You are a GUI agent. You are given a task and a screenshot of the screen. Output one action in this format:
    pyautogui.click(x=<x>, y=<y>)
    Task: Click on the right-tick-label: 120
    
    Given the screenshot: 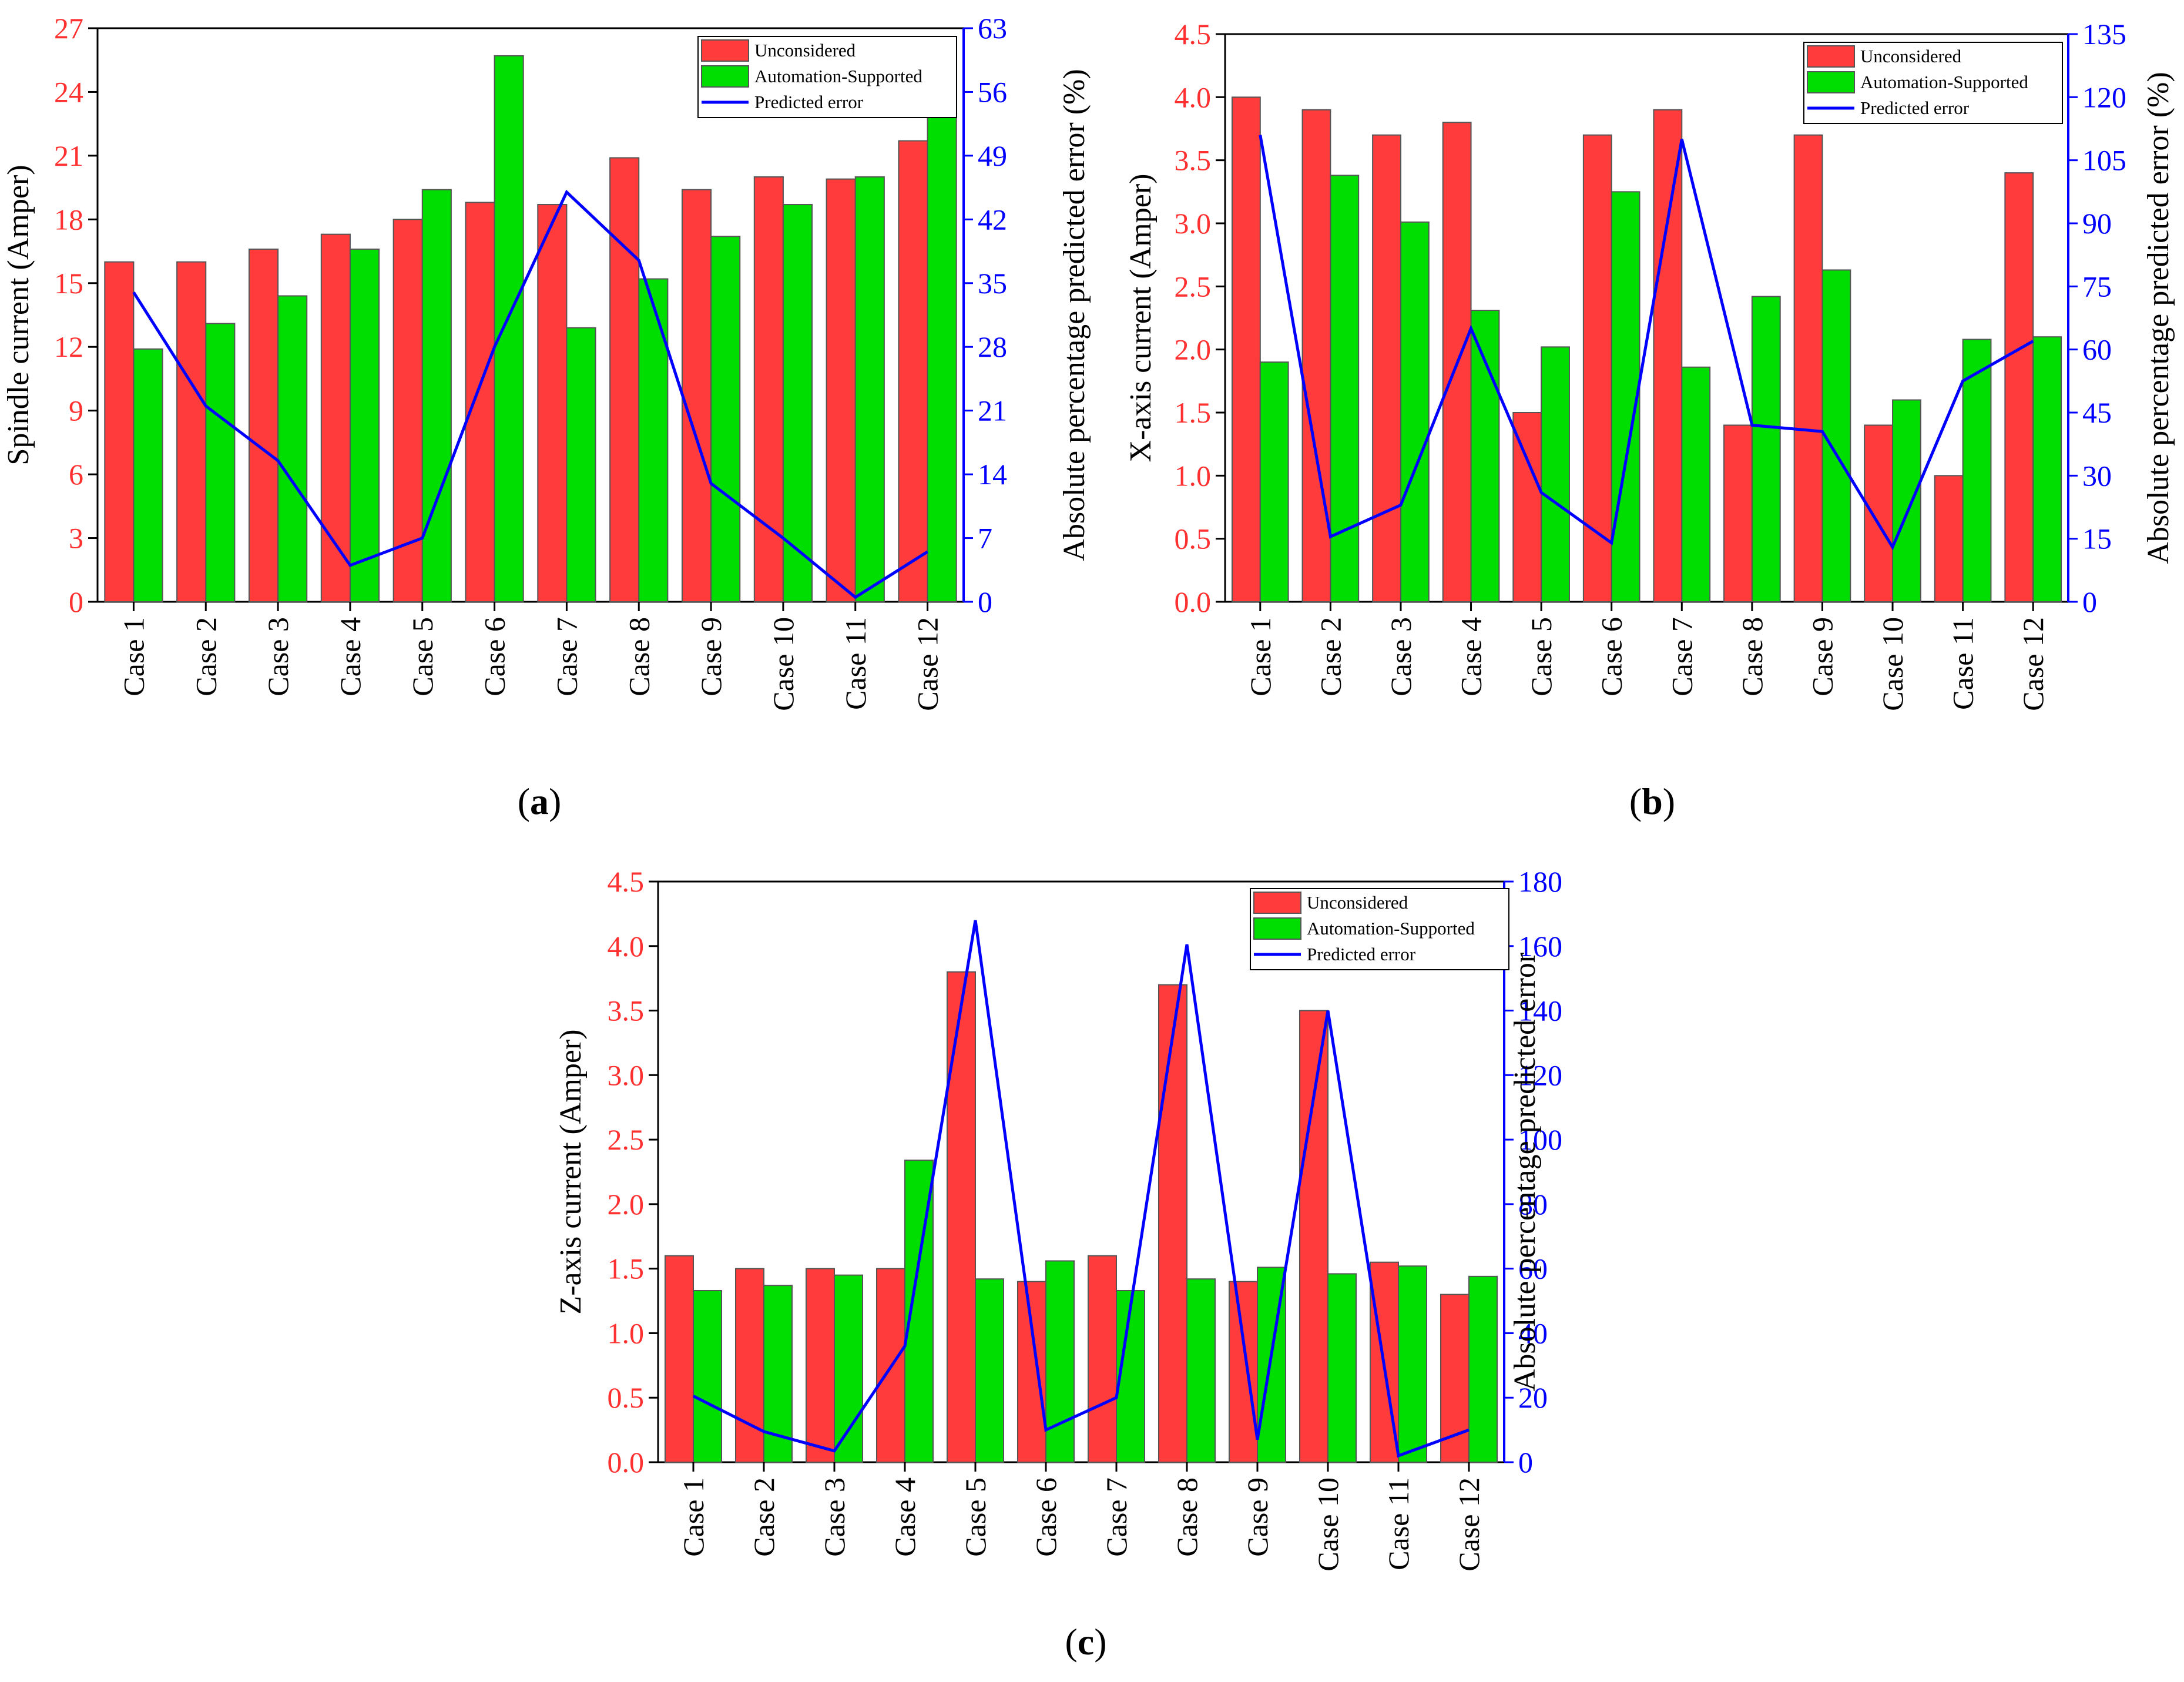 What is the action you would take?
    pyautogui.click(x=1540, y=1074)
    